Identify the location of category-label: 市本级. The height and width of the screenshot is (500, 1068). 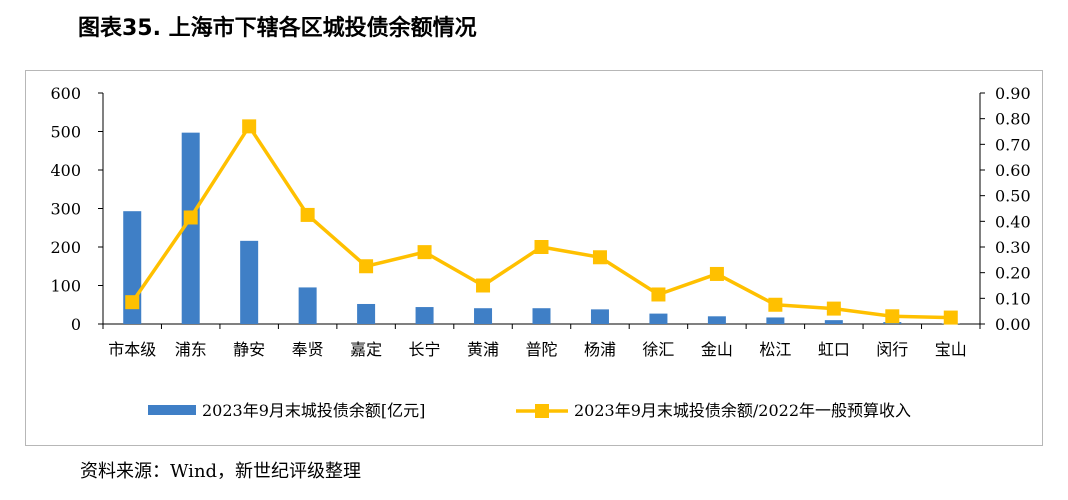
(132, 349).